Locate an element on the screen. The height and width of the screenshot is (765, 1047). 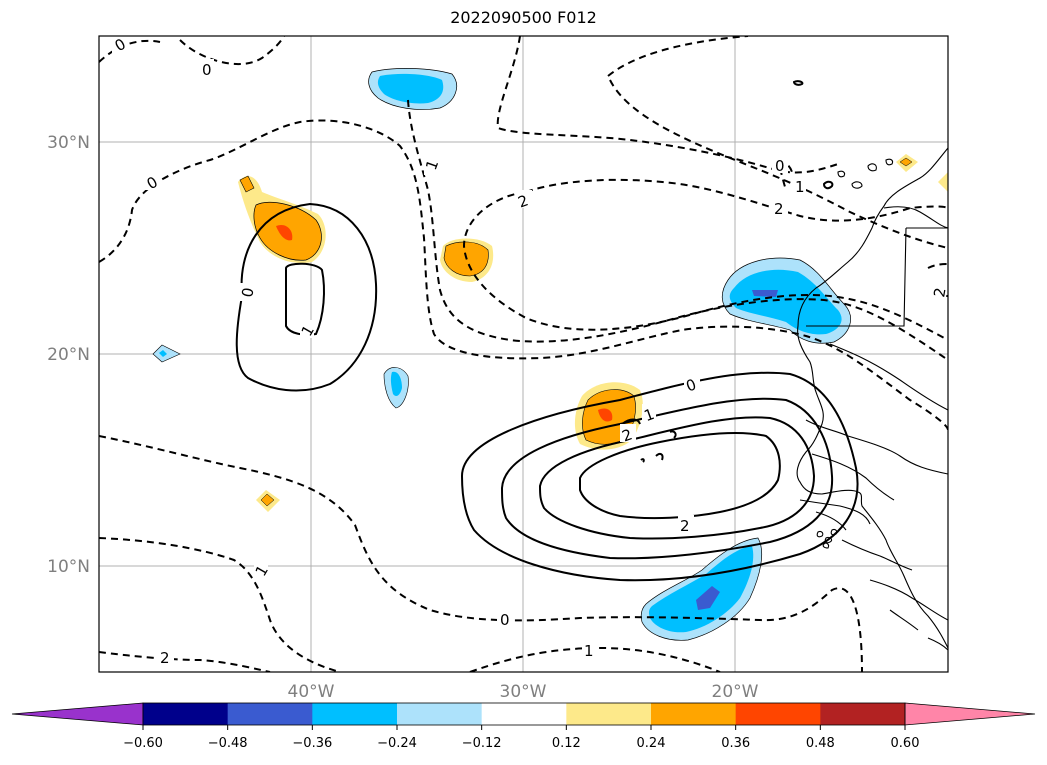
lat-label-20n: 20°N is located at coordinates (68, 355).